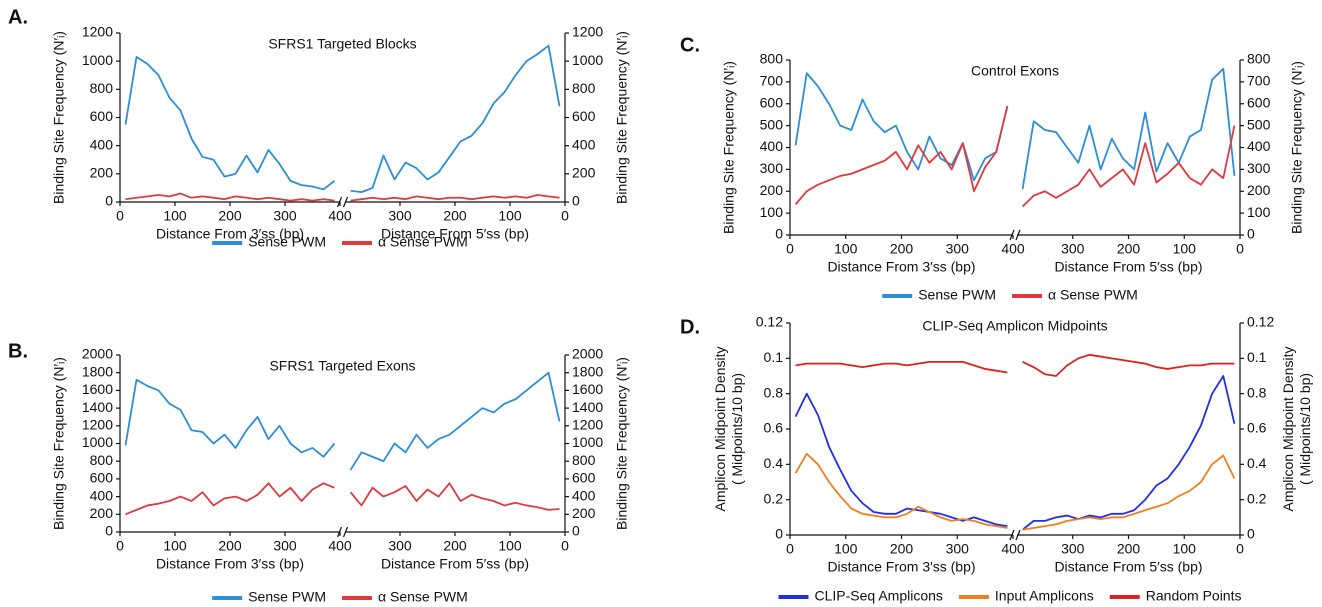 This screenshot has height=607, width=1322. What do you see at coordinates (1260, 322) in the screenshot?
I see `y-tick-label-right: 0.12` at bounding box center [1260, 322].